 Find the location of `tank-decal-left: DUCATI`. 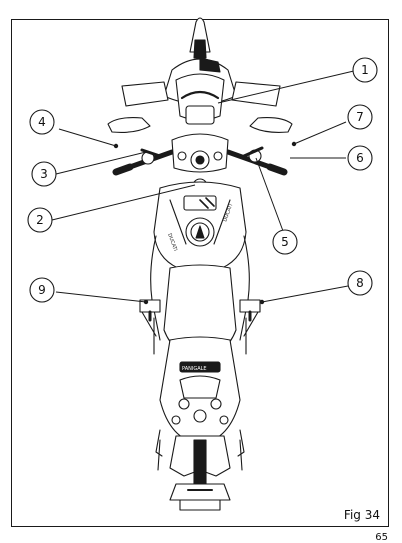

tank-decal-left: DUCATI is located at coordinates (172, 242).